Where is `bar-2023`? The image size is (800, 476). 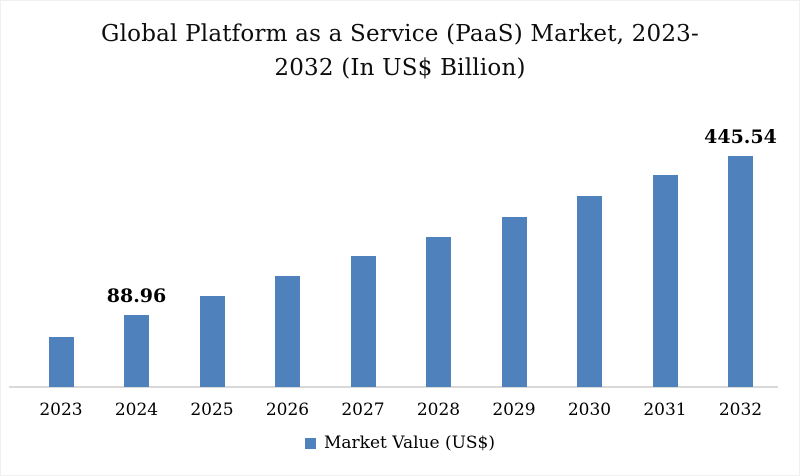 bar-2023 is located at coordinates (61, 362).